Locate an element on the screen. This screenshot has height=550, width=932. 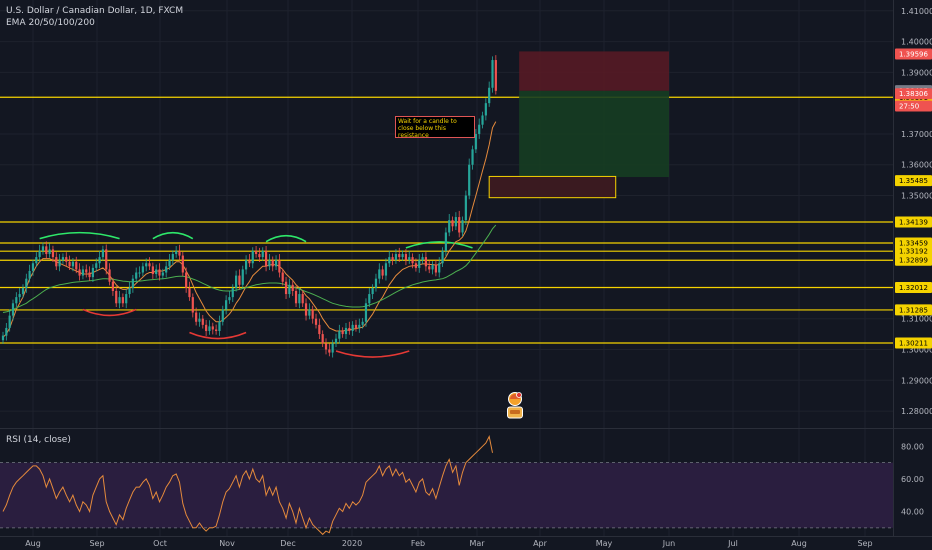
time-tick-label: 2020 is located at coordinates (352, 543).